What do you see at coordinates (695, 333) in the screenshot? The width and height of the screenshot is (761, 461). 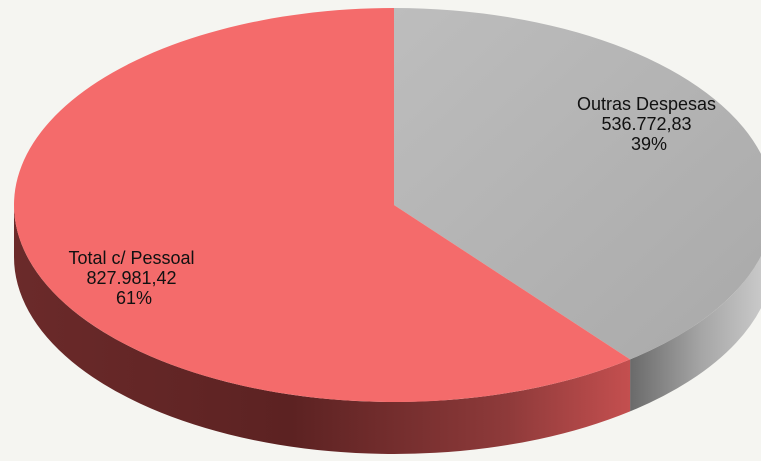 I see `pie-side-outras-despesas` at bounding box center [695, 333].